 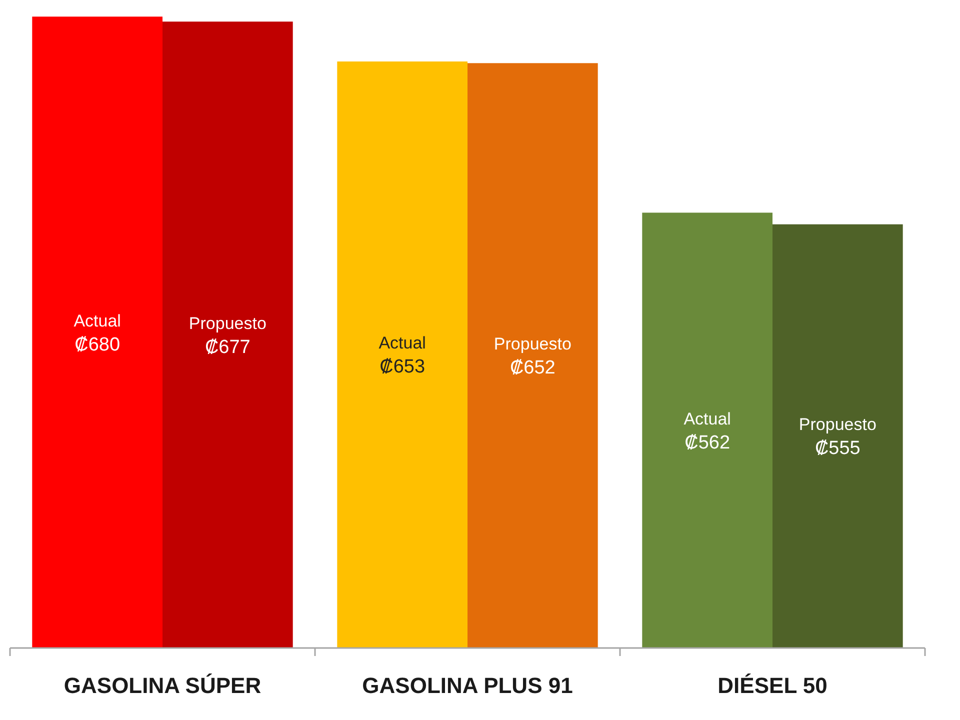 I want to click on data-label: ₡652, so click(x=533, y=368).